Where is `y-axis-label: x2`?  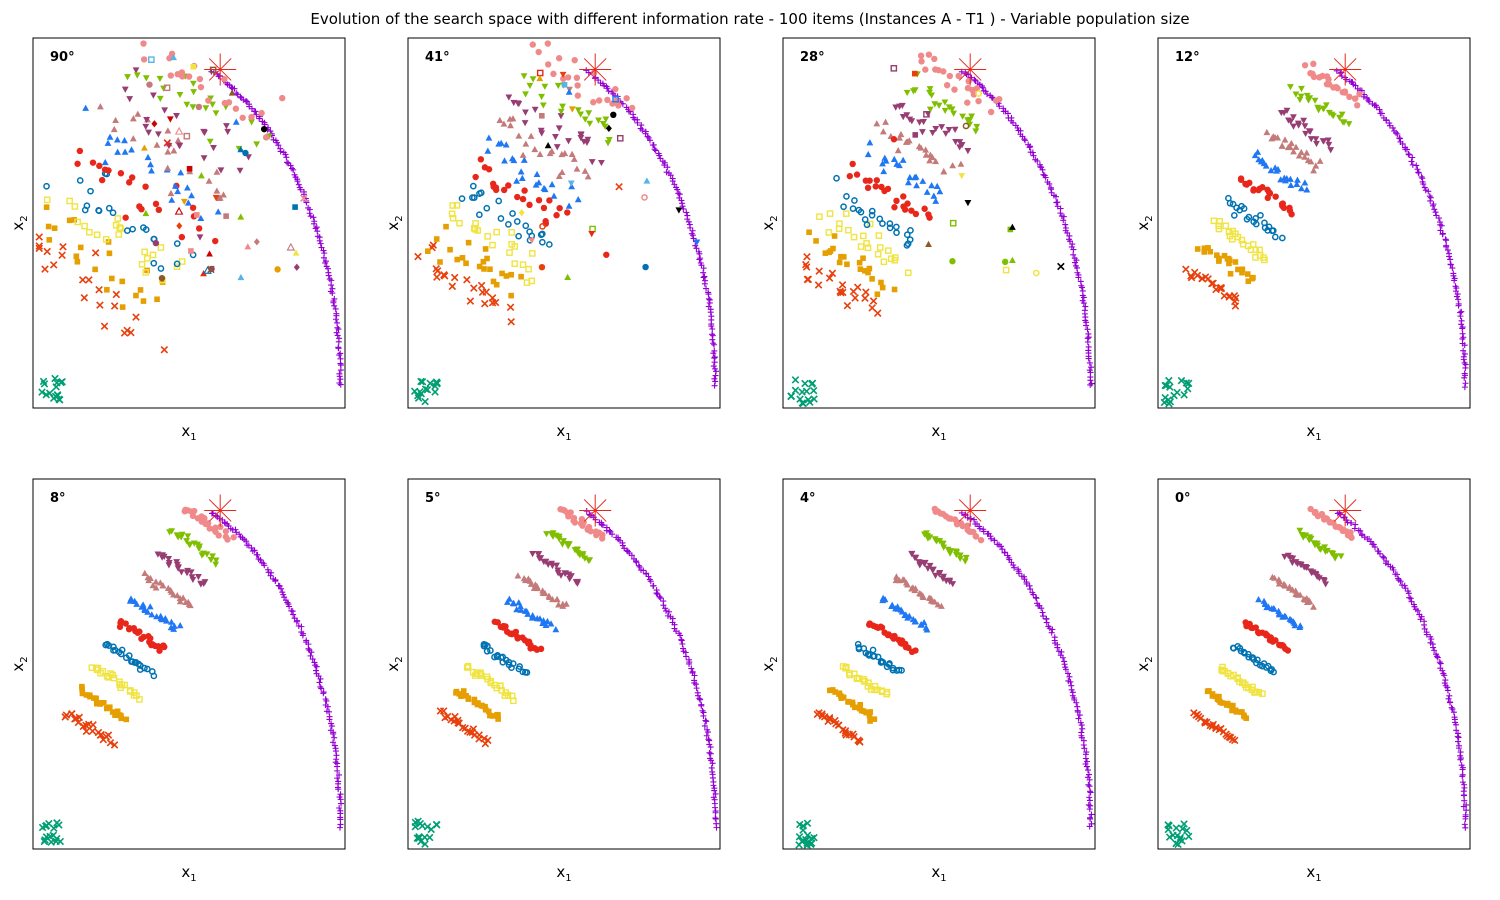 y-axis-label: x2 is located at coordinates (1144, 663).